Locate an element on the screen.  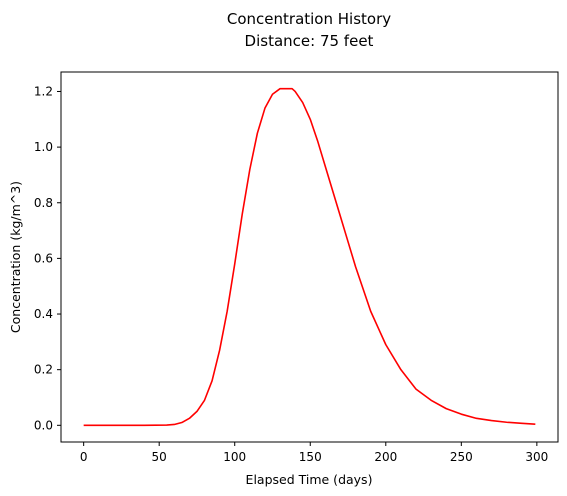
x-axis-ticks: 0 50 100 150 200 250 300 is located at coordinates (314, 453).